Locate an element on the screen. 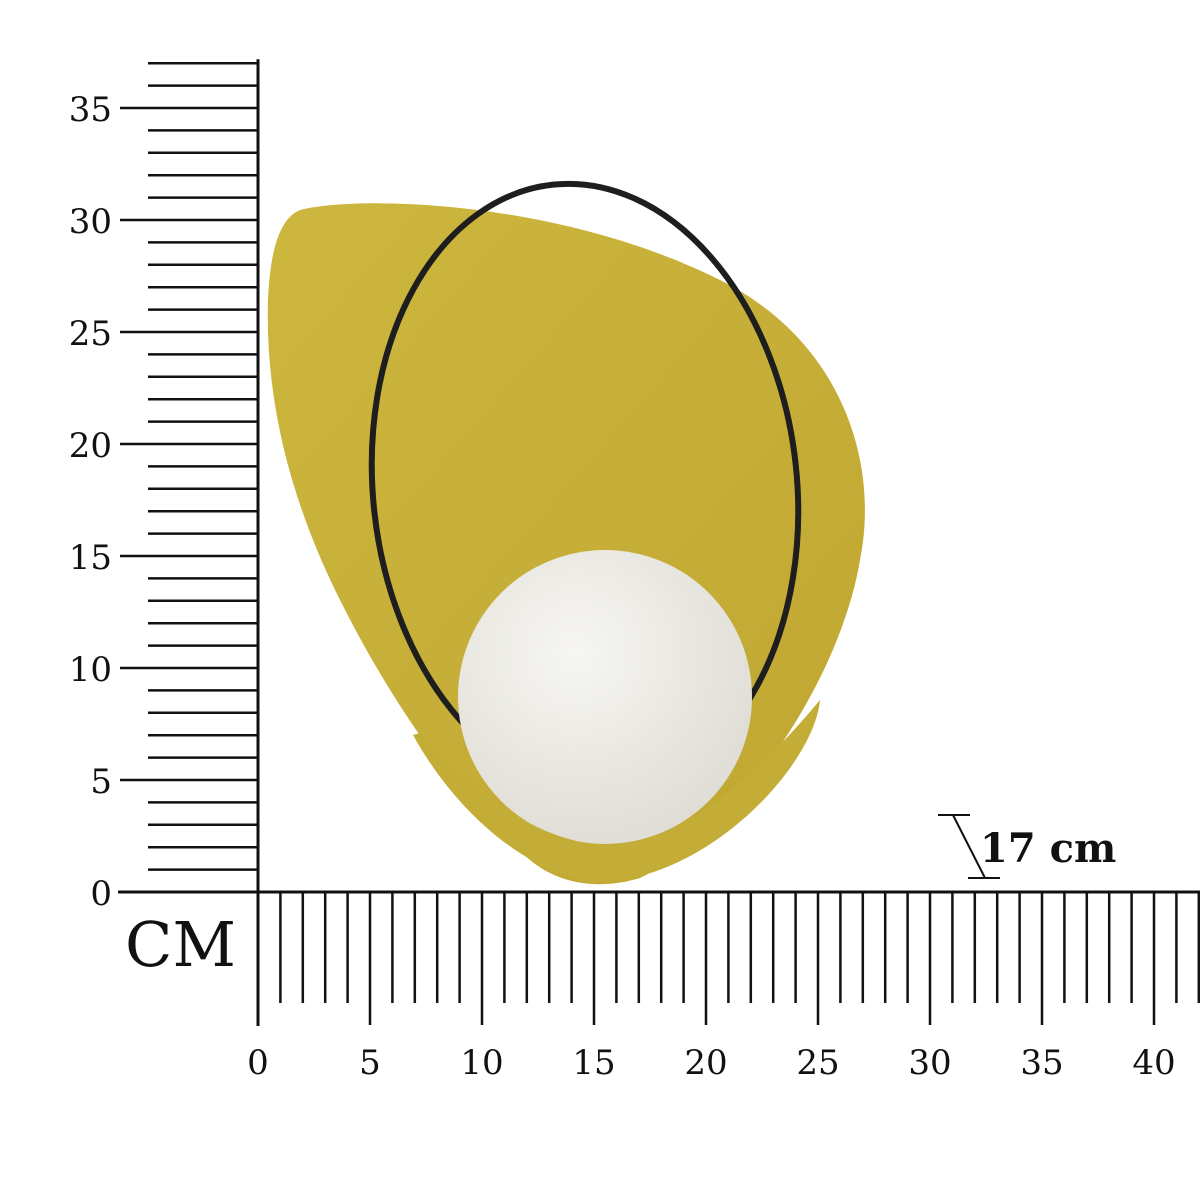  depth-dimension: 17 cm is located at coordinates (1027, 846).